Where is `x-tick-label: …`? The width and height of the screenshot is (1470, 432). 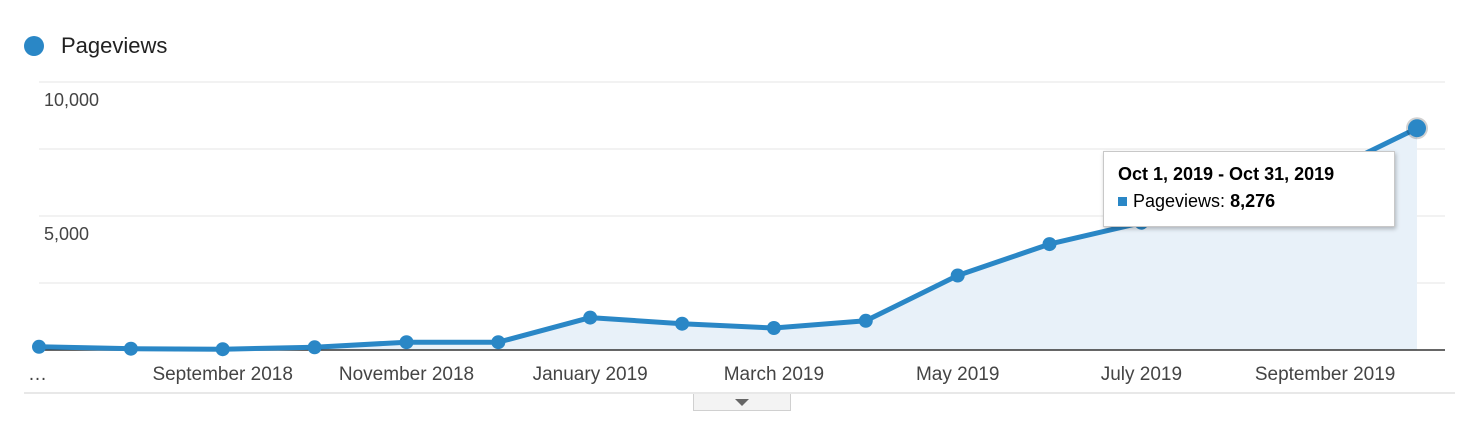
x-tick-label: … is located at coordinates (37, 374).